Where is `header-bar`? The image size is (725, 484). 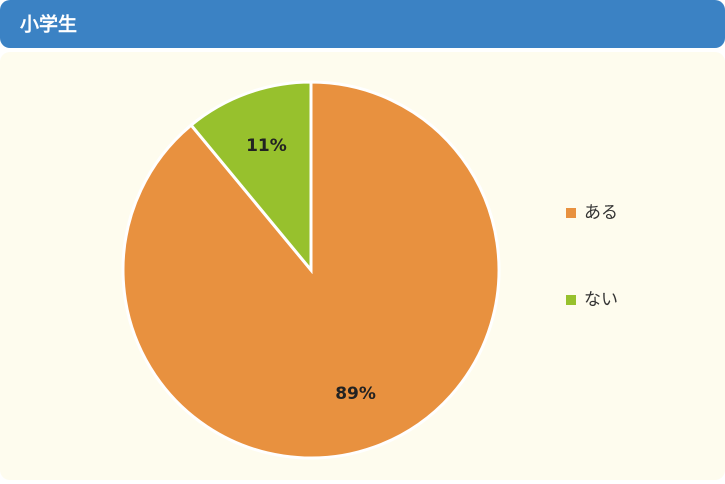 header-bar is located at coordinates (362, 24).